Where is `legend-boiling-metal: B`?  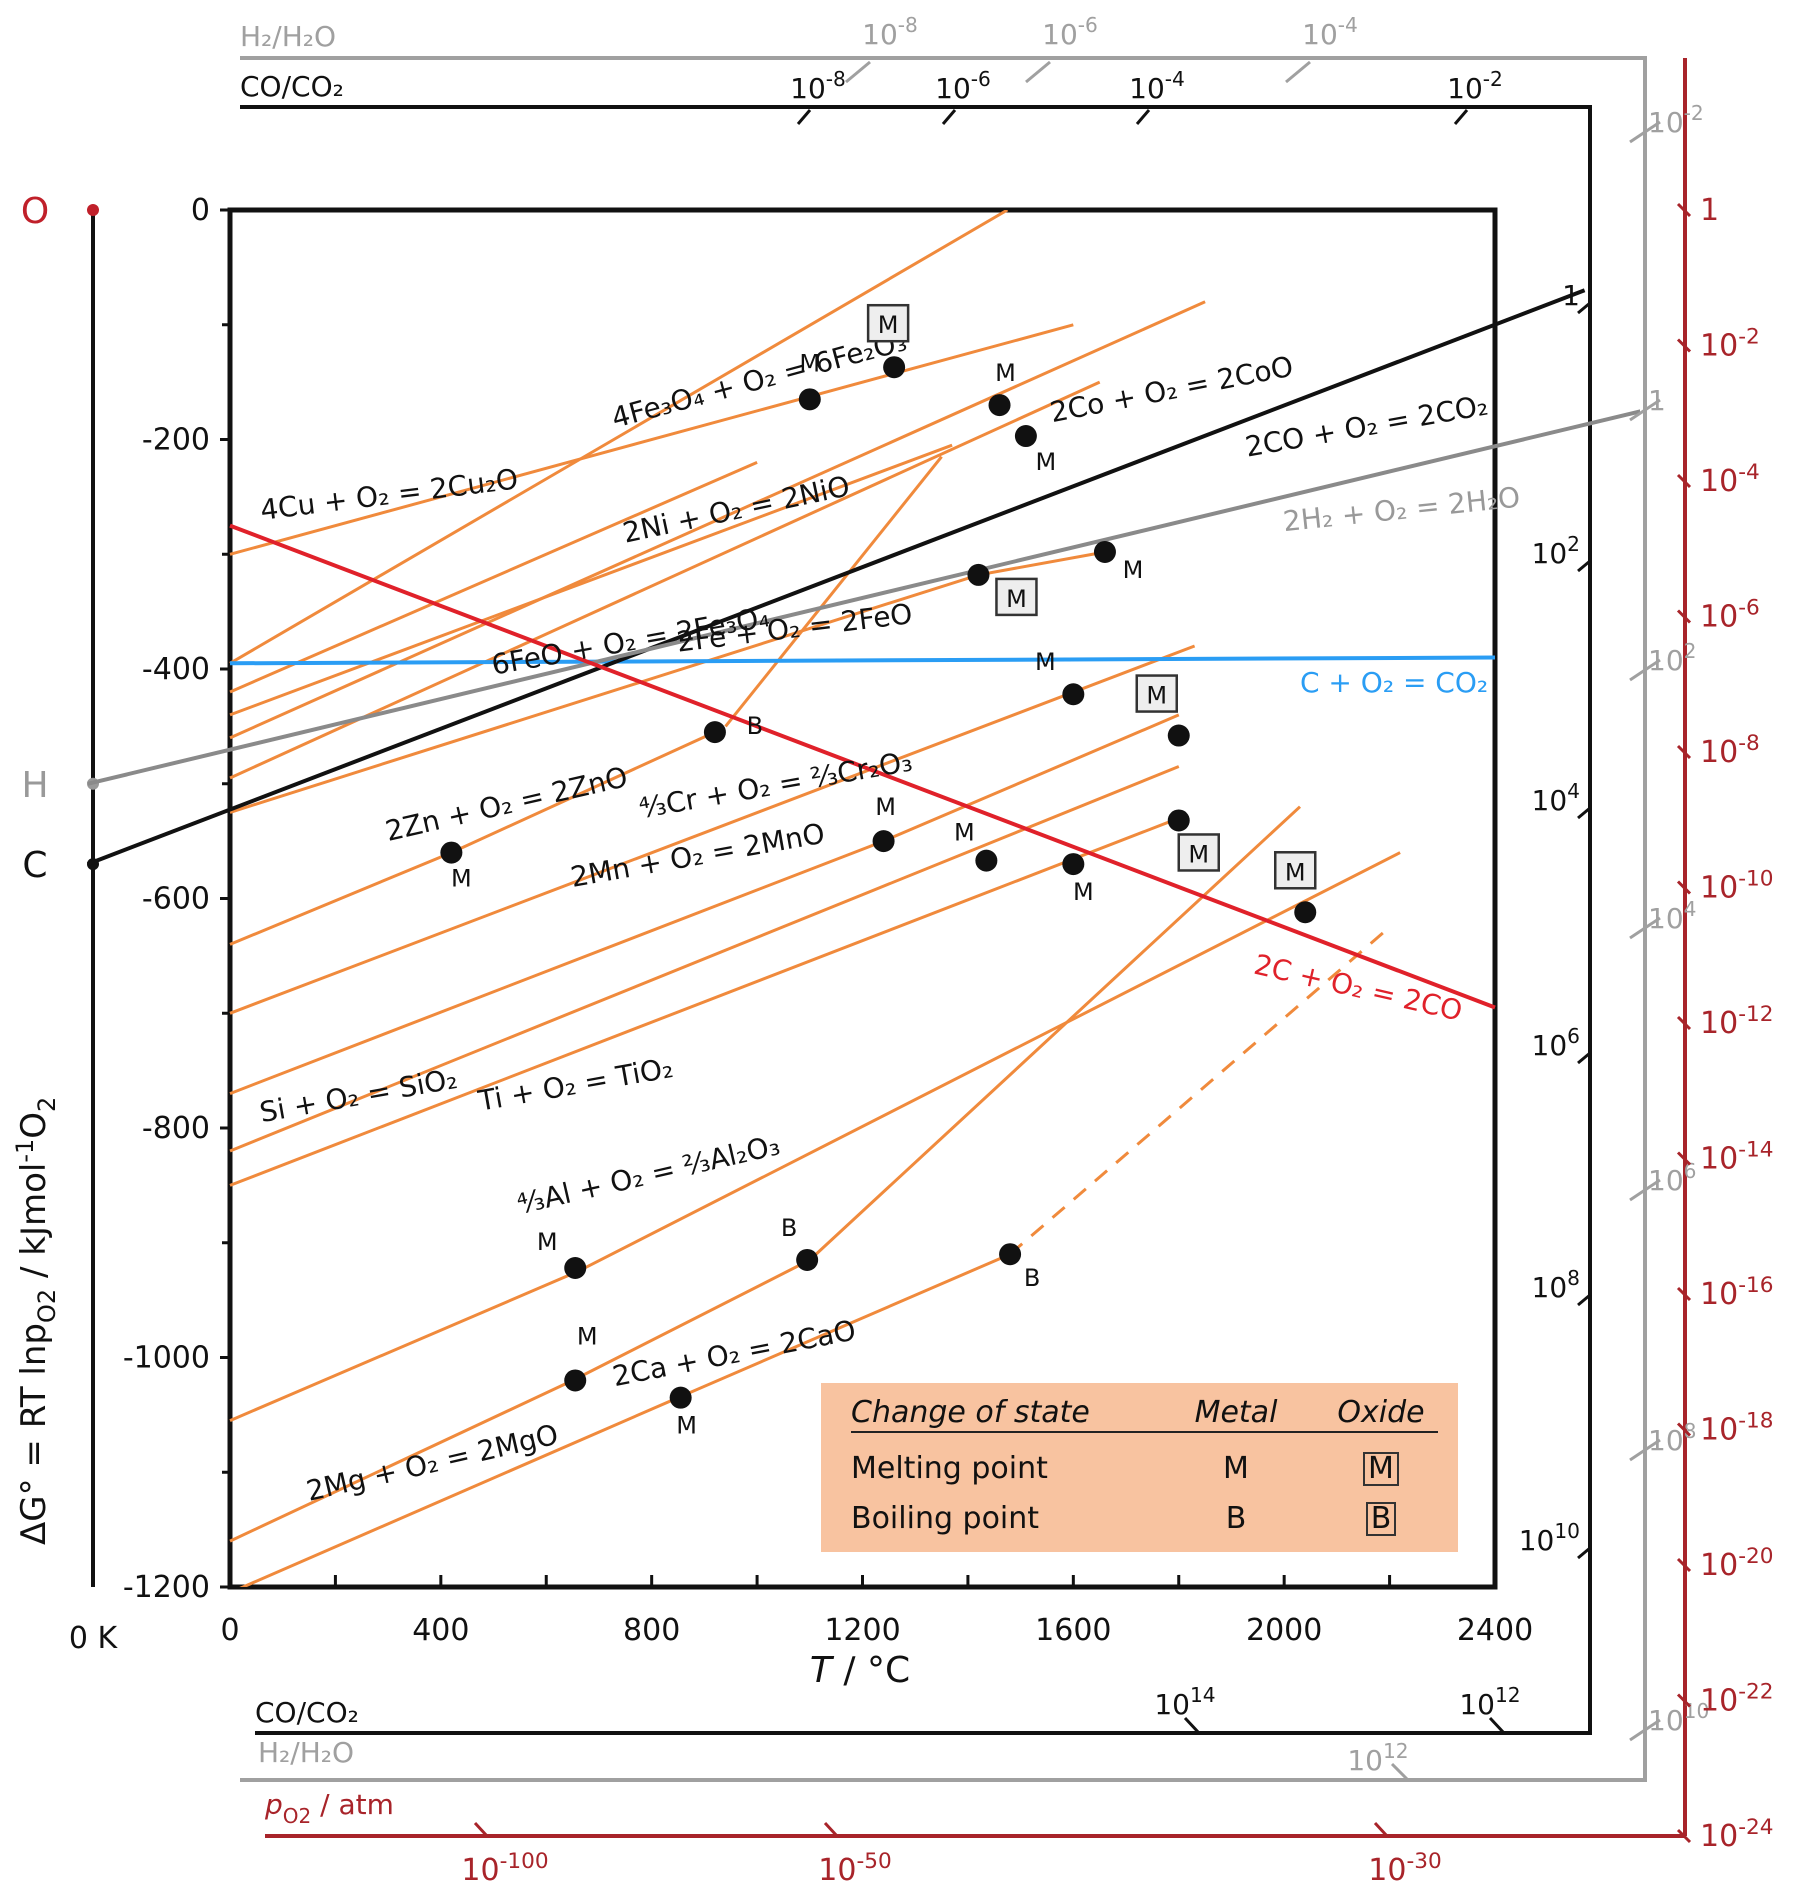 legend-boiling-metal: B is located at coordinates (1236, 1518).